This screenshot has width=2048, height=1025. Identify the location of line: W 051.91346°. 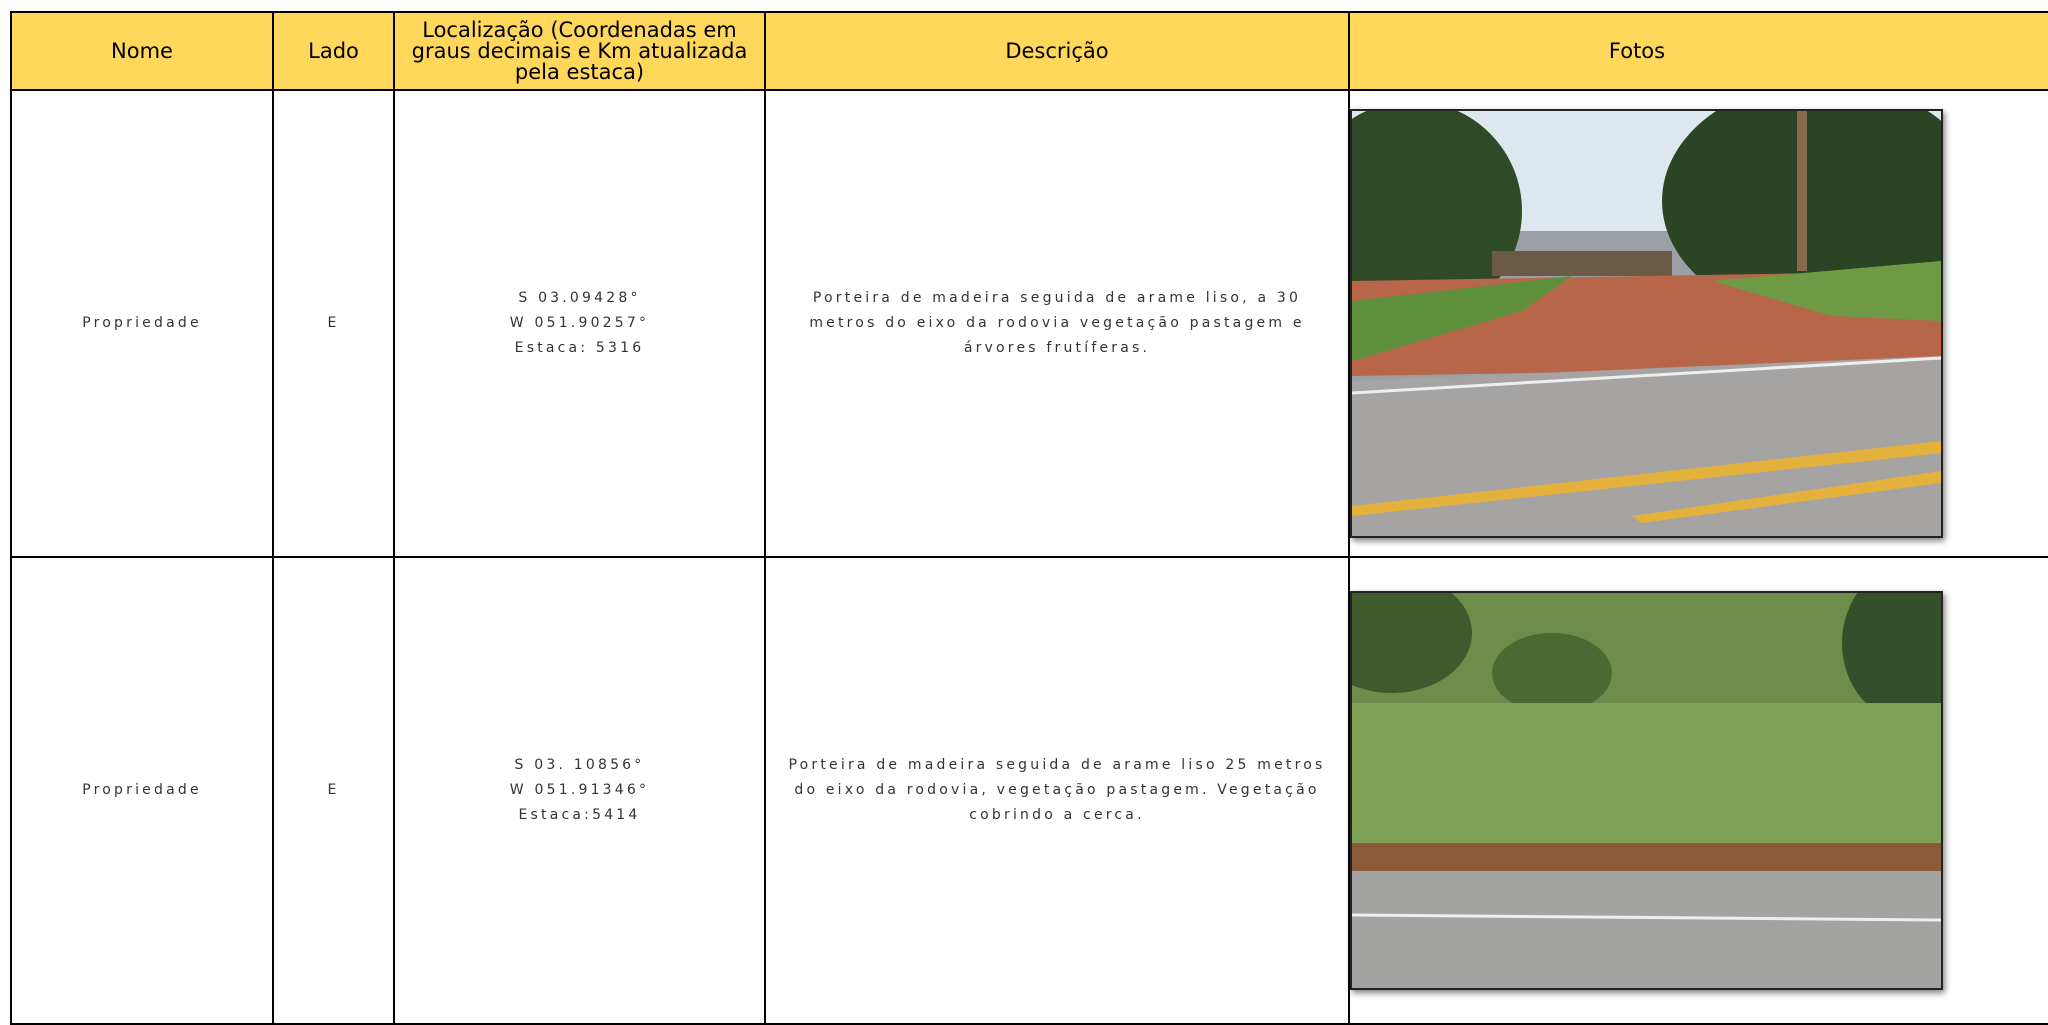
(579, 790).